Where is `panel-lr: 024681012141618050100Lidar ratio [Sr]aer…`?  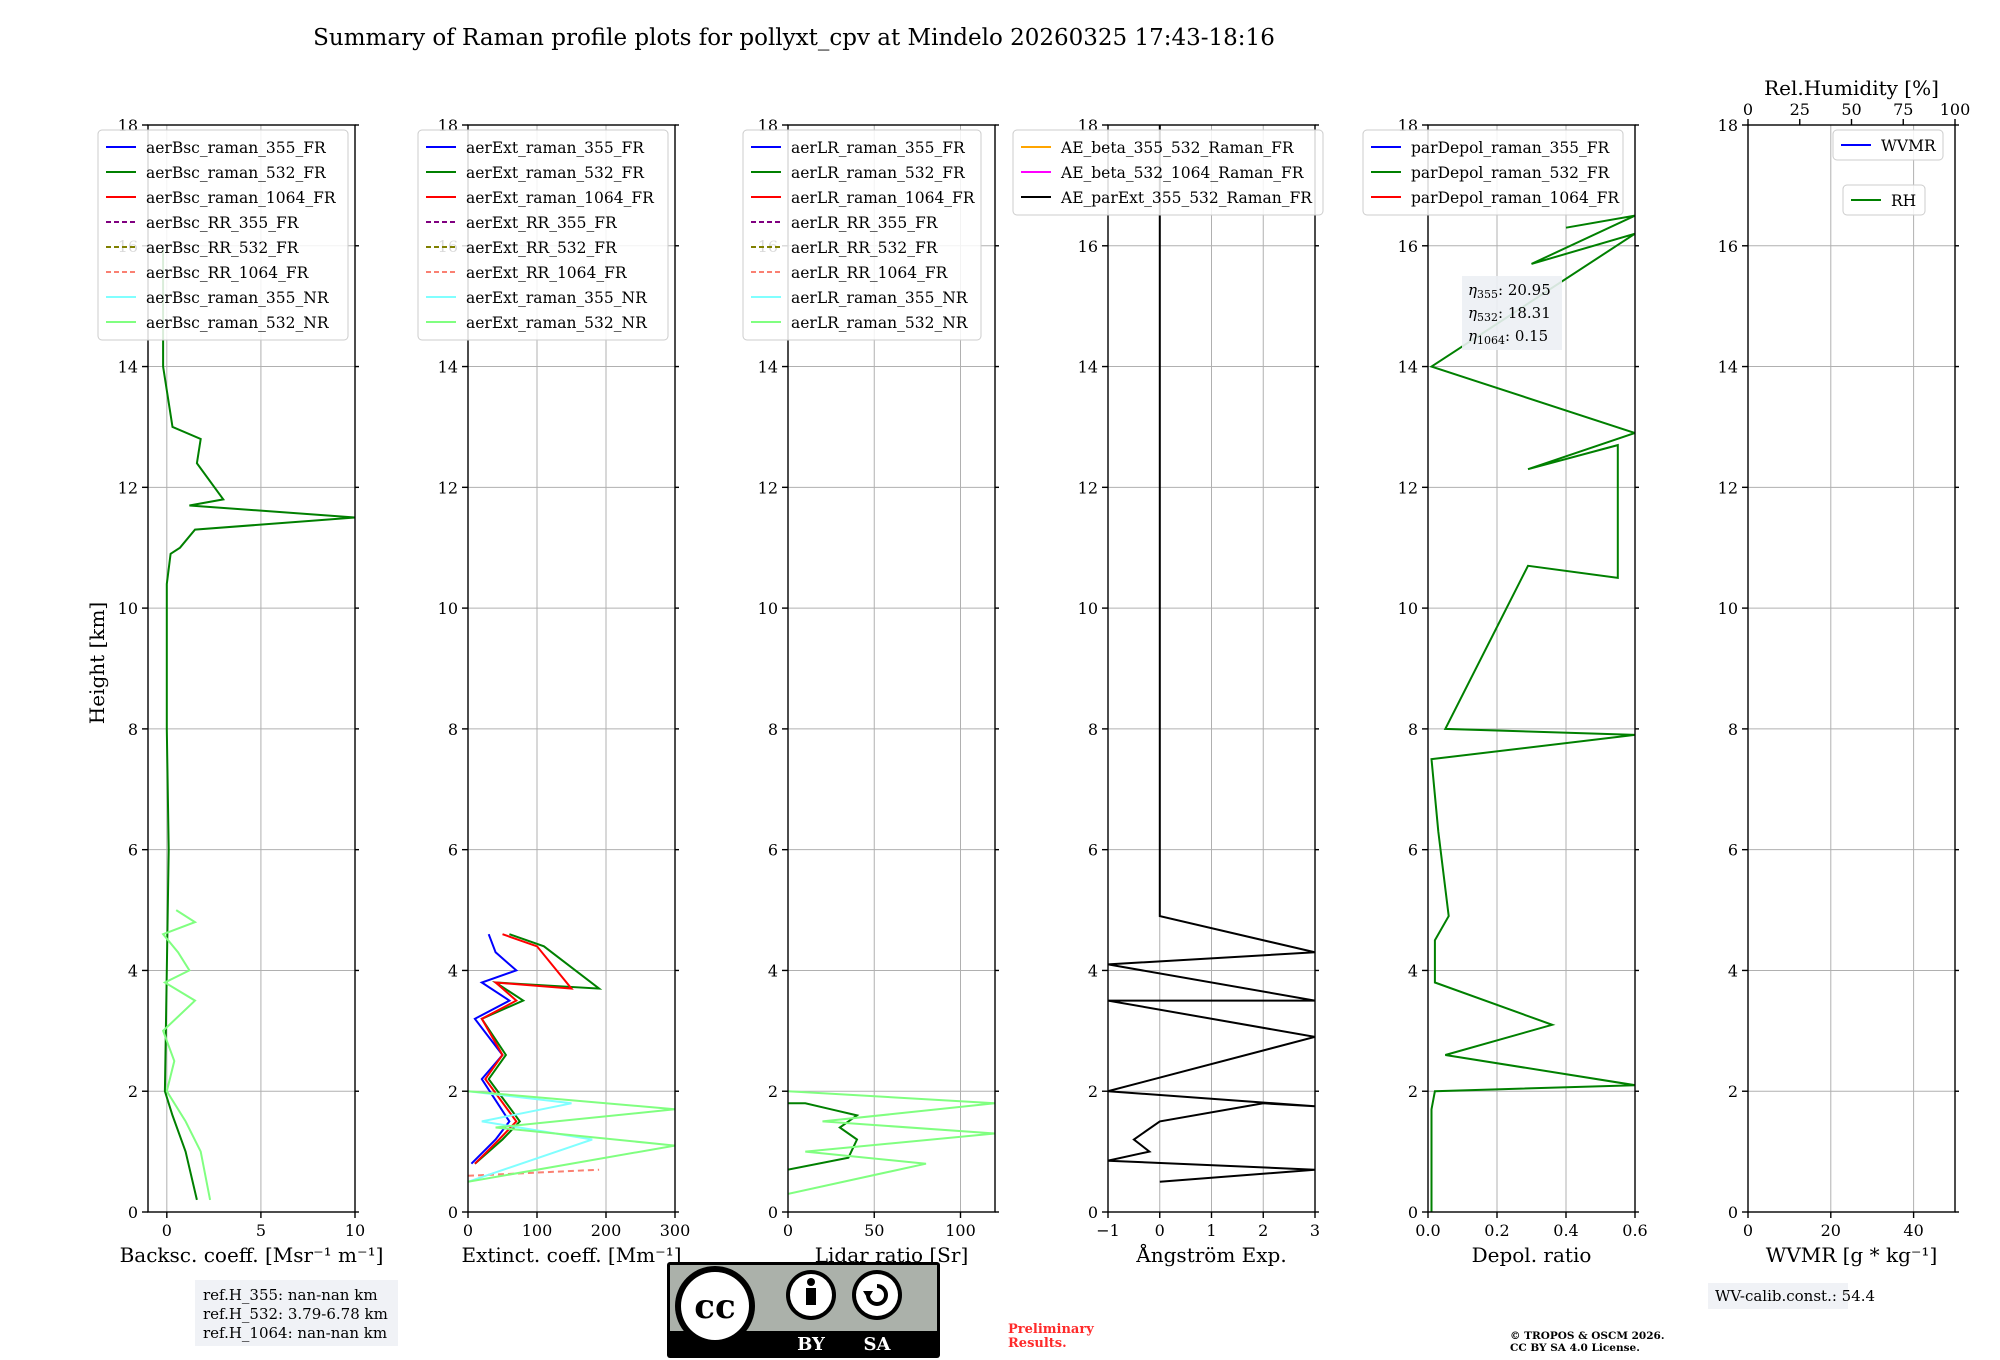
panel-lr: 024681012141618050100Lidar ratio [Sr]aer… is located at coordinates (870, 691).